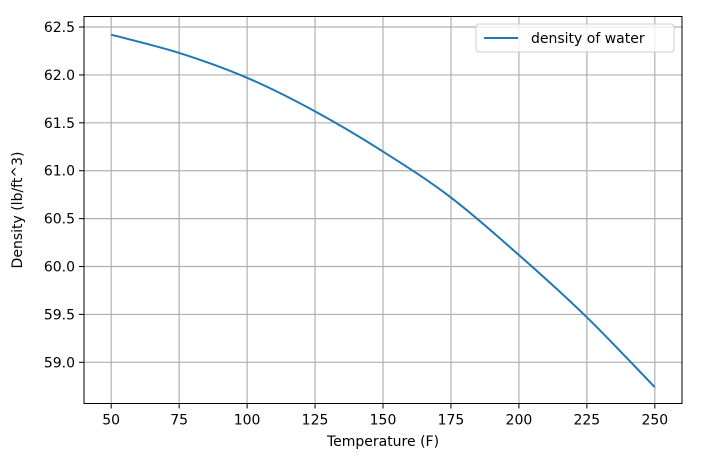  What do you see at coordinates (59, 220) in the screenshot?
I see `y-tick-label: 60.5` at bounding box center [59, 220].